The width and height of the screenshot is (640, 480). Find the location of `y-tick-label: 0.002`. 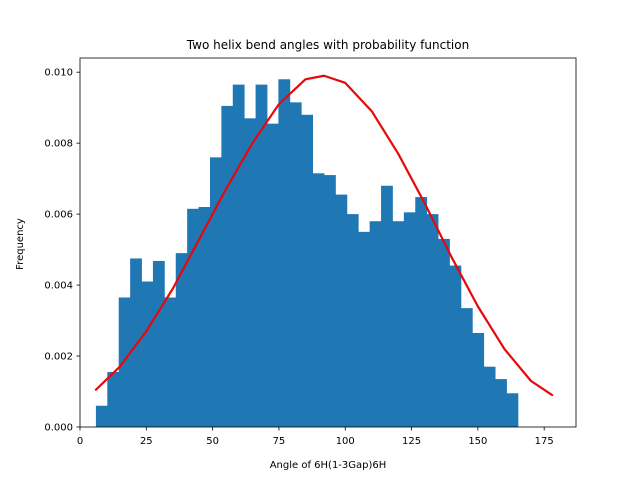

y-tick-label: 0.002 is located at coordinates (58, 357).